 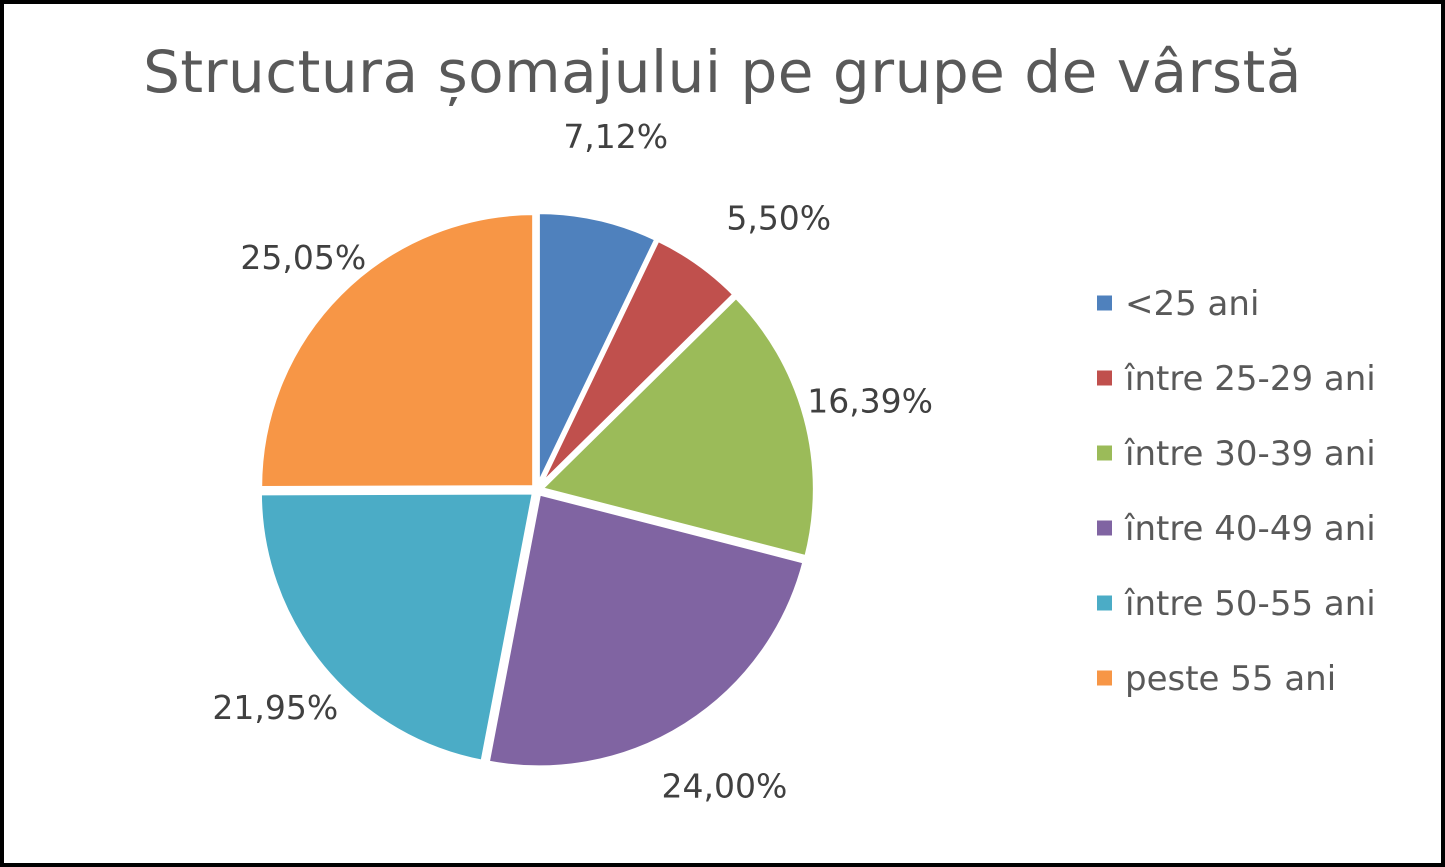 I want to click on legend-label: între 40-49 ani, so click(x=1250, y=529).